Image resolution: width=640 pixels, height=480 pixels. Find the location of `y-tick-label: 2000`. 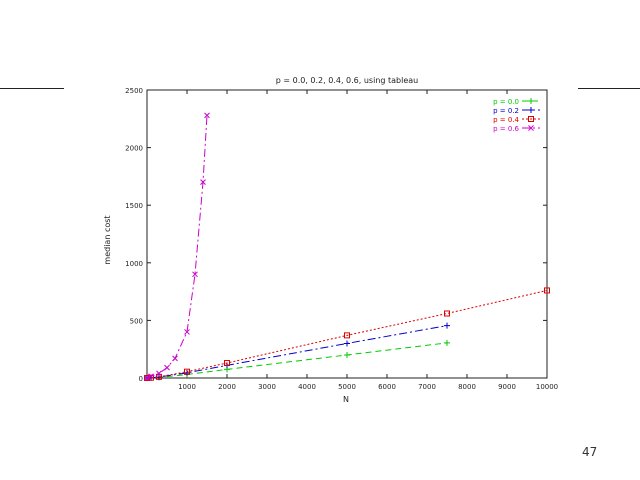

y-tick-label: 2000 is located at coordinates (134, 149).